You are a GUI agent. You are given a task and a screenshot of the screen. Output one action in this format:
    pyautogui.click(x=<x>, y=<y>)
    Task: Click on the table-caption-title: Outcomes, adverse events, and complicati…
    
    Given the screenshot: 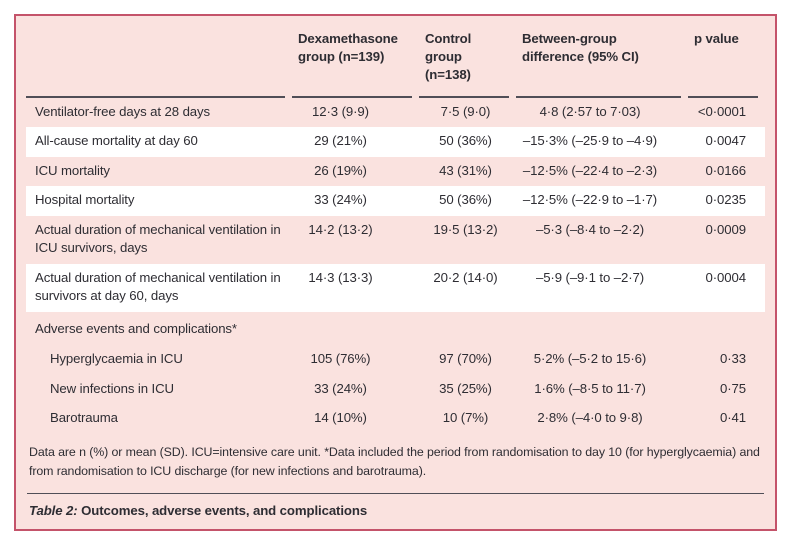 What is the action you would take?
    pyautogui.click(x=224, y=511)
    